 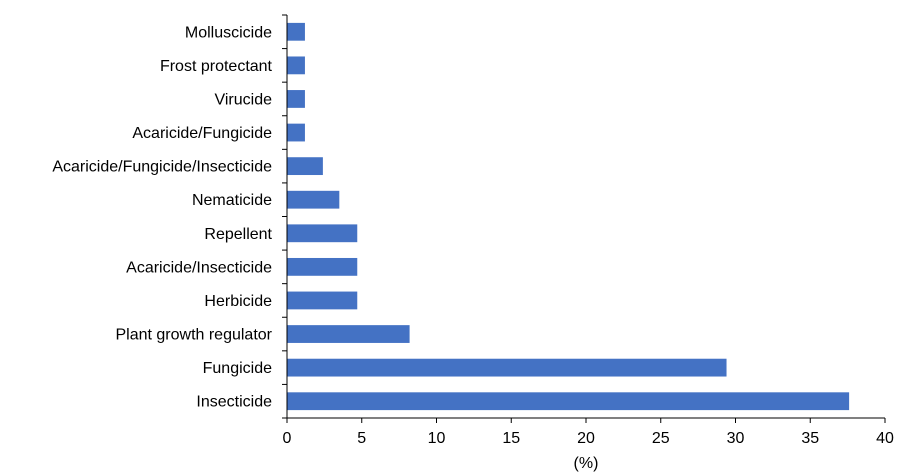 I want to click on x-tick-label: 15, so click(x=511, y=438).